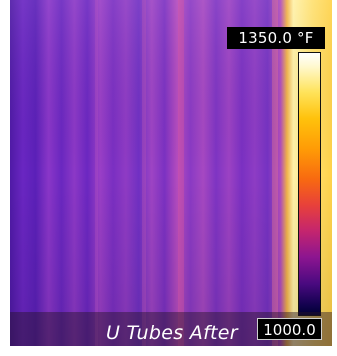 The width and height of the screenshot is (337, 356). What do you see at coordinates (309, 184) in the screenshot?
I see `color-scale-bar` at bounding box center [309, 184].